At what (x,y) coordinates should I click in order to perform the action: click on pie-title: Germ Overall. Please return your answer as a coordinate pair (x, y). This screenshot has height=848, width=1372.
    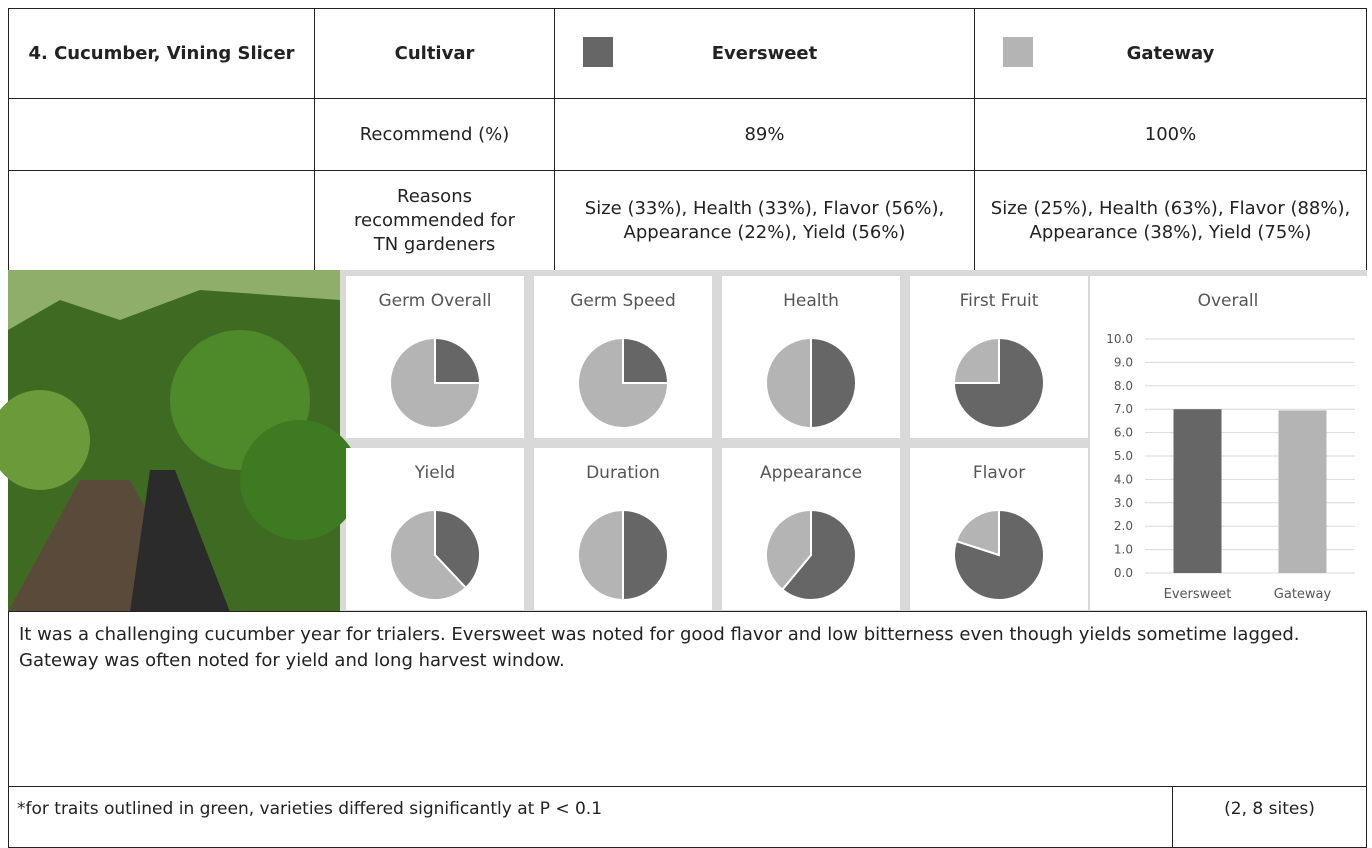
    Looking at the image, I should click on (434, 301).